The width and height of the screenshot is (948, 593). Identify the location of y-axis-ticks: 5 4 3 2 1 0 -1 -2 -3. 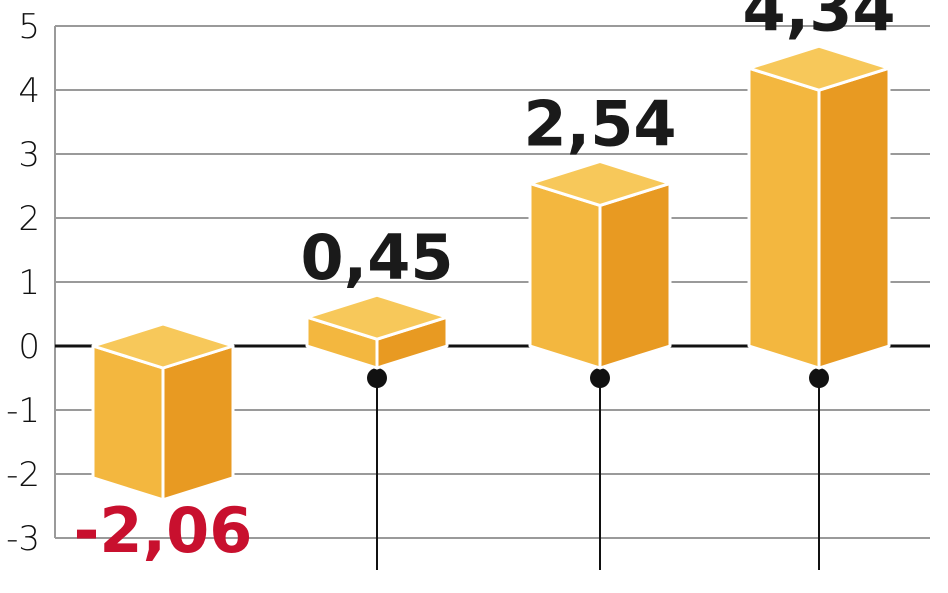
(23, 283).